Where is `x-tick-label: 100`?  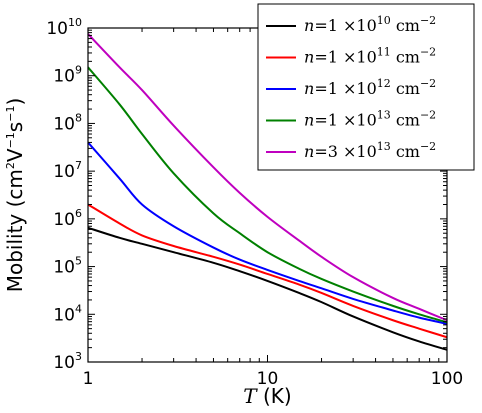 x-tick-label: 100 is located at coordinates (447, 379).